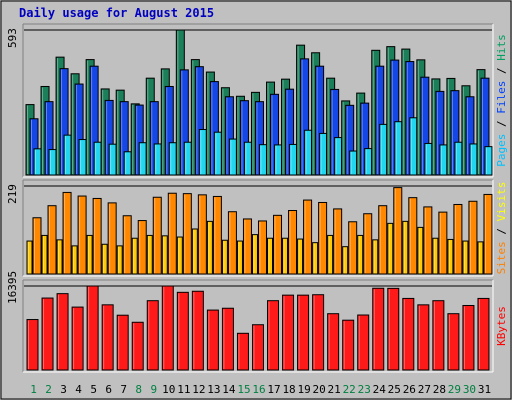  I want to click on day-label: 16, so click(258, 389).